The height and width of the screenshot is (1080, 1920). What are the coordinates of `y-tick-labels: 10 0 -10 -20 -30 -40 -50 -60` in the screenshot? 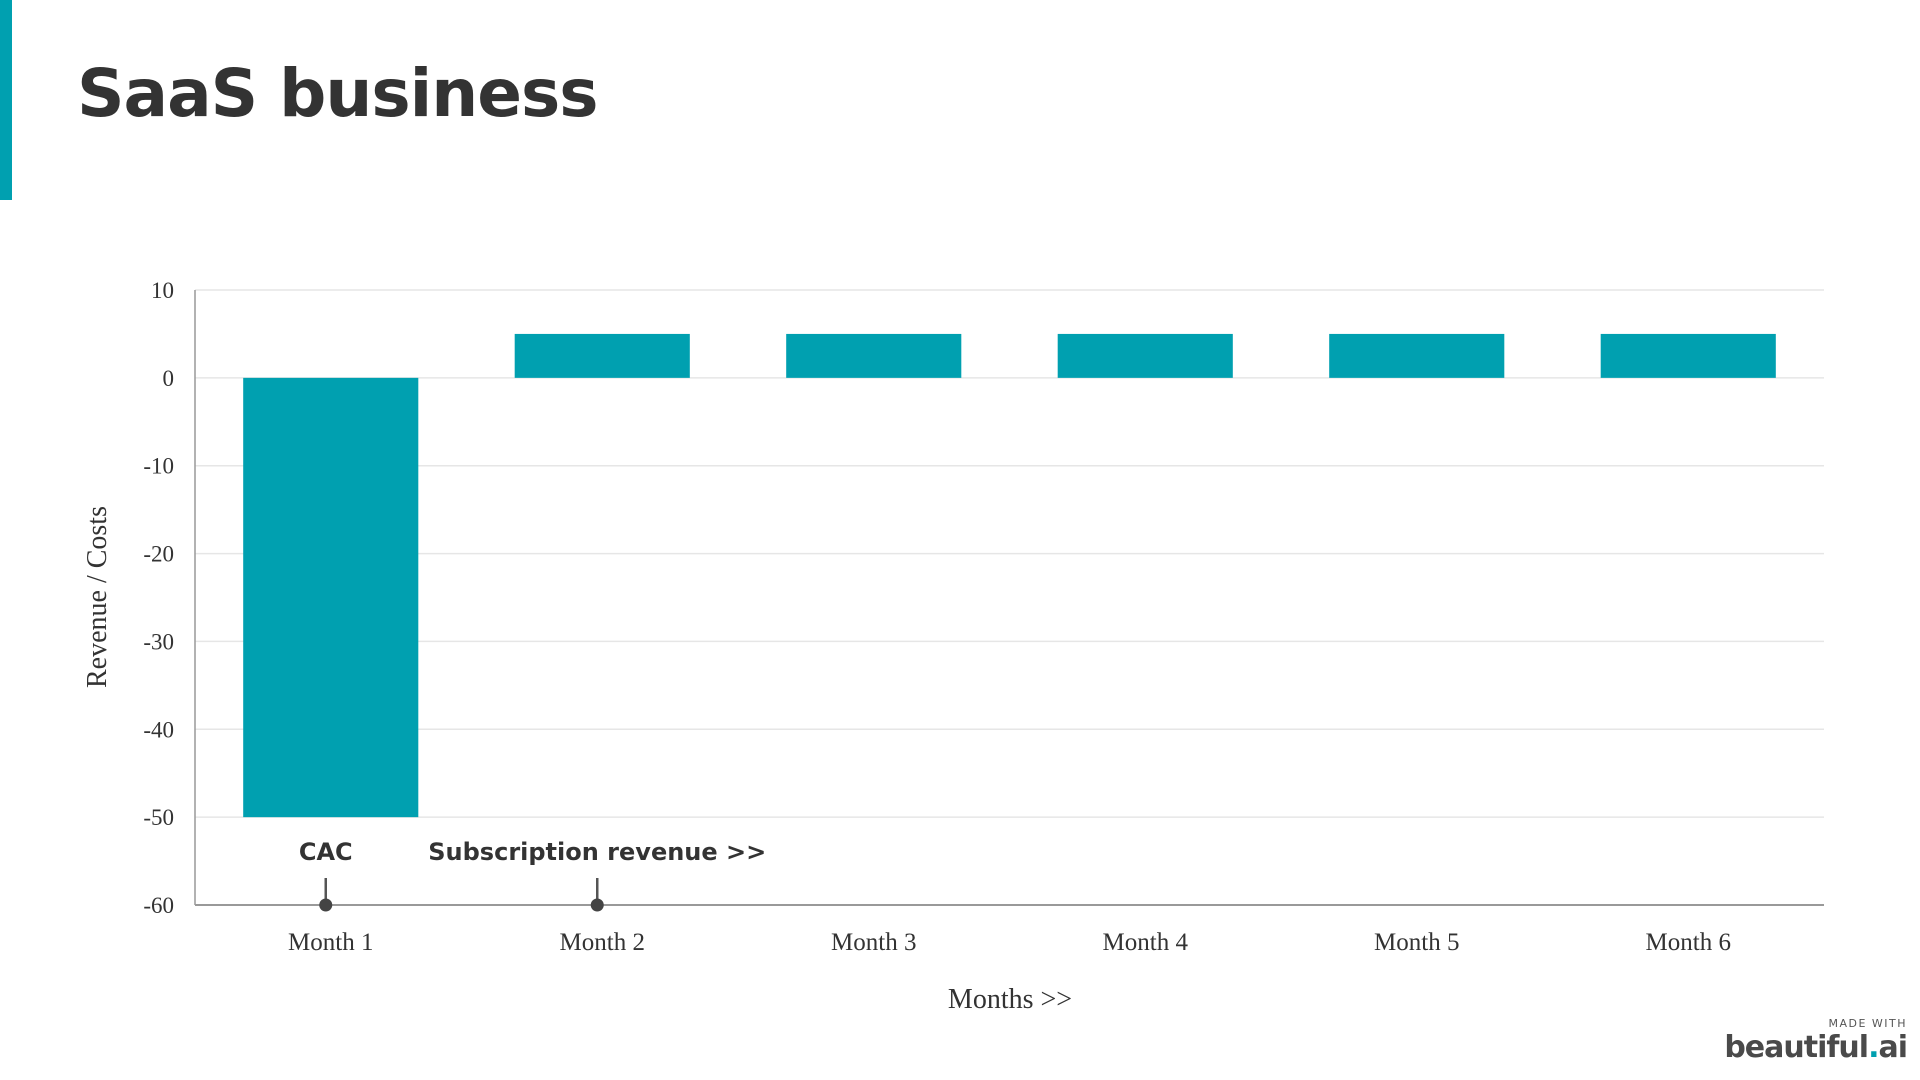 It's located at (158, 598).